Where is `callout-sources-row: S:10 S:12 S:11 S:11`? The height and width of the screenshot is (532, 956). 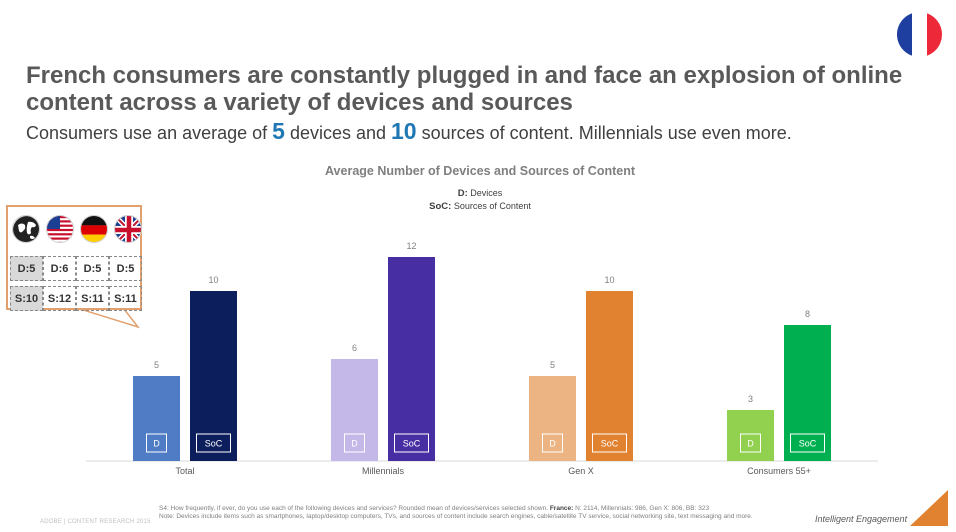 callout-sources-row: S:10 S:12 S:11 S:11 is located at coordinates (76, 298).